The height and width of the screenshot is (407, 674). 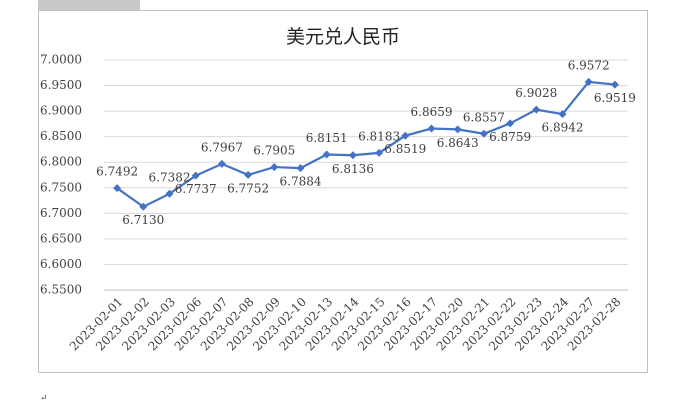 What do you see at coordinates (89, 5) in the screenshot?
I see `tab` at bounding box center [89, 5].